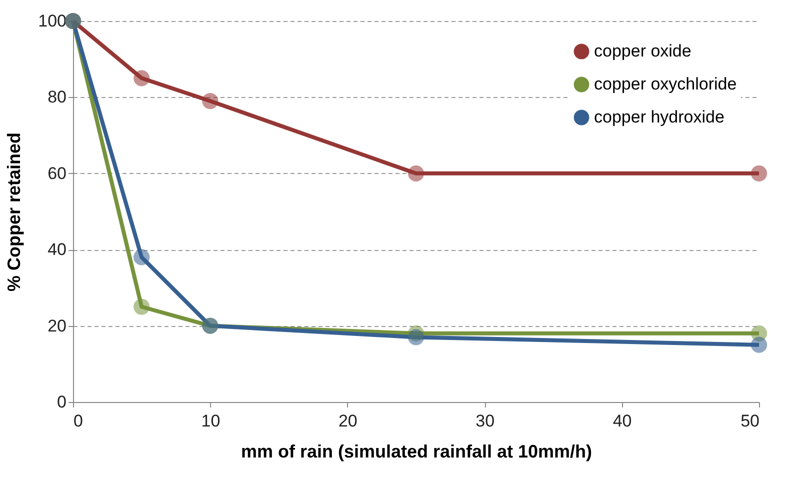 Image resolution: width=808 pixels, height=483 pixels. Describe the element at coordinates (14, 212) in the screenshot. I see `y-axis-title: % Copper retained` at that location.